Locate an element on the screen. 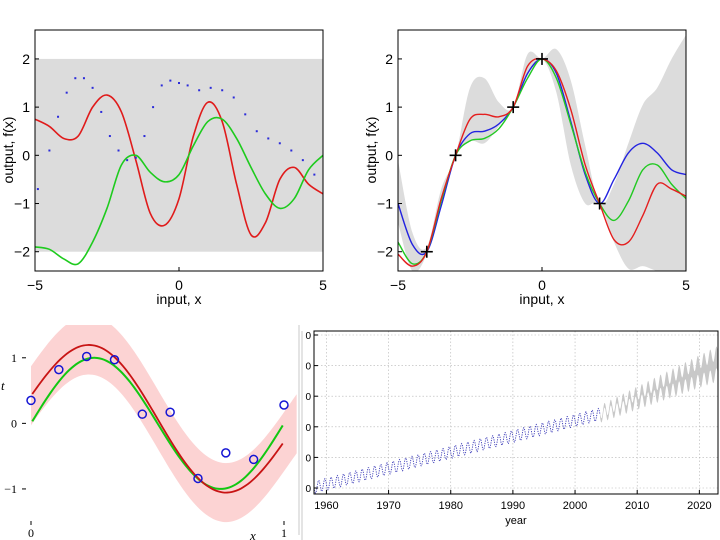 This screenshot has height=540, width=720. mauna-xtick-label: 2020 is located at coordinates (699, 506).